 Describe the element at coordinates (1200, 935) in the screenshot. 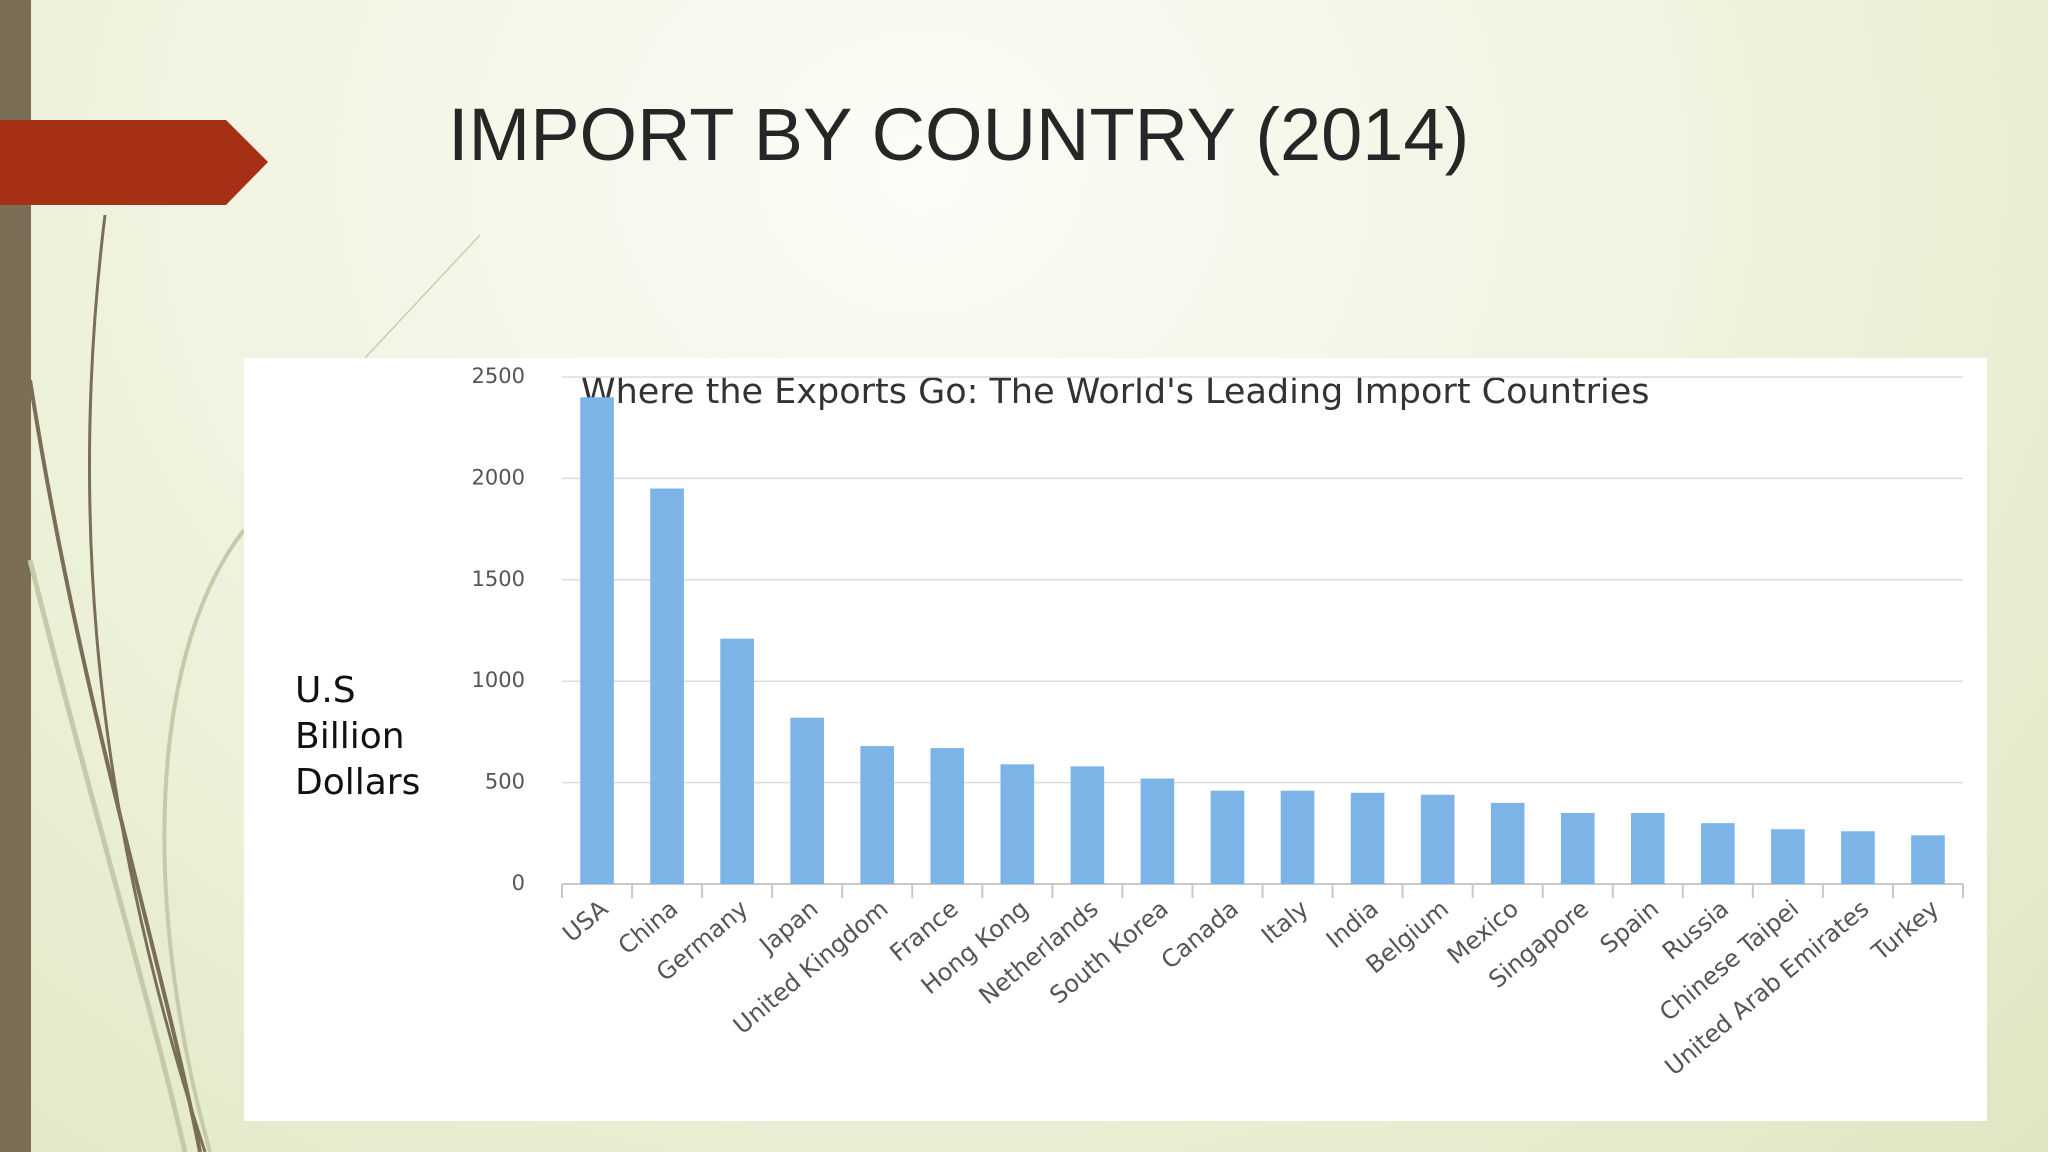

I see `x-tick-label: Canada` at that location.